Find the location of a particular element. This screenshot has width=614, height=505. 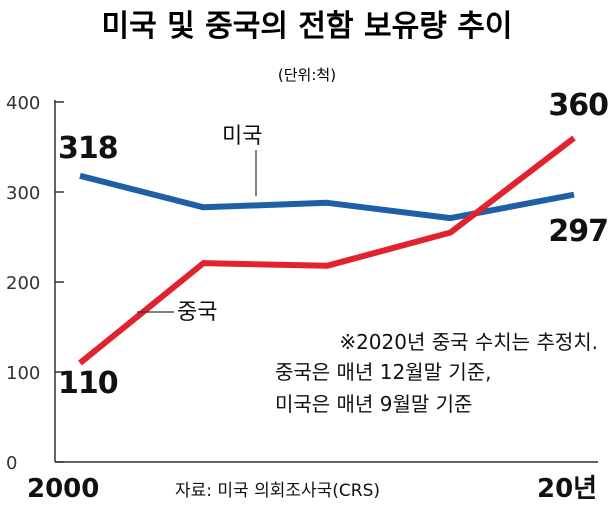

chart-title: 미국 및 중국의 전함 보유량 추이 is located at coordinates (306, 26).